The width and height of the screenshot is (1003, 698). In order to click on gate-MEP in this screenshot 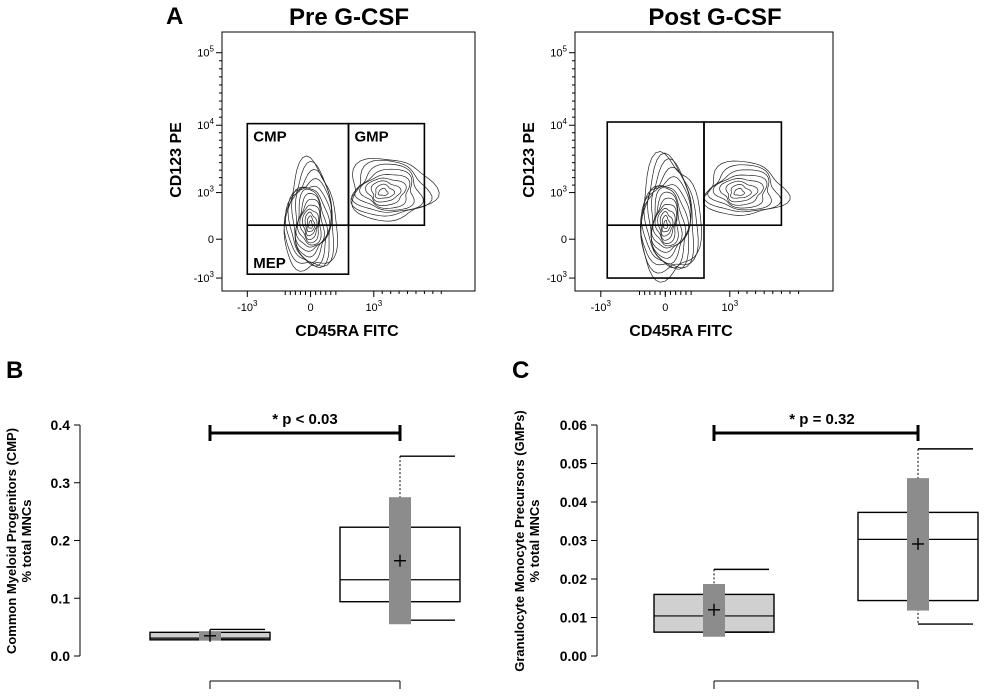, I will do `click(298, 249)`.